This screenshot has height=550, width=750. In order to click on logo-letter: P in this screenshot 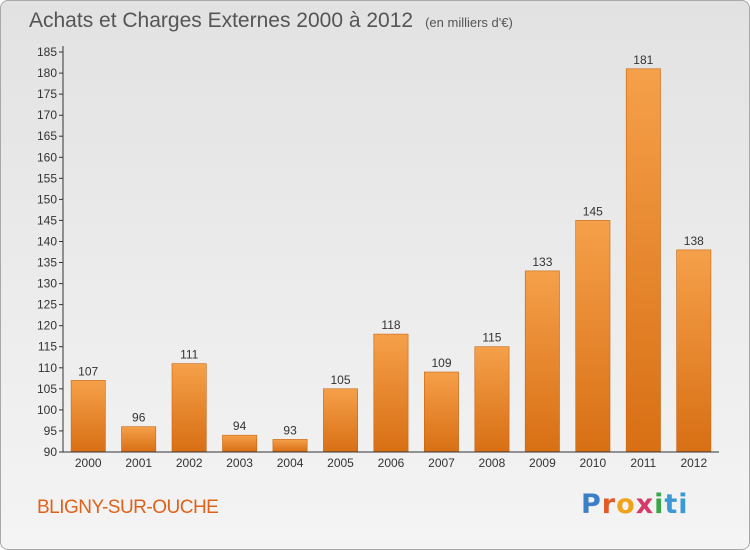, I will do `click(591, 504)`.